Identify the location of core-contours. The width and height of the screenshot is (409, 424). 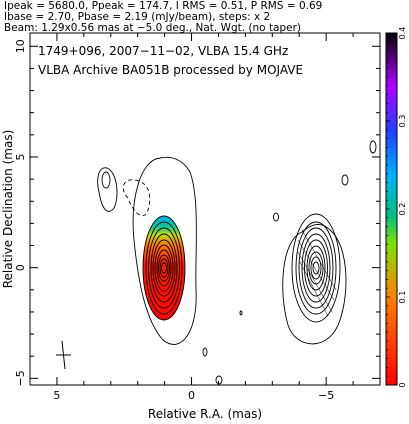
(164, 268).